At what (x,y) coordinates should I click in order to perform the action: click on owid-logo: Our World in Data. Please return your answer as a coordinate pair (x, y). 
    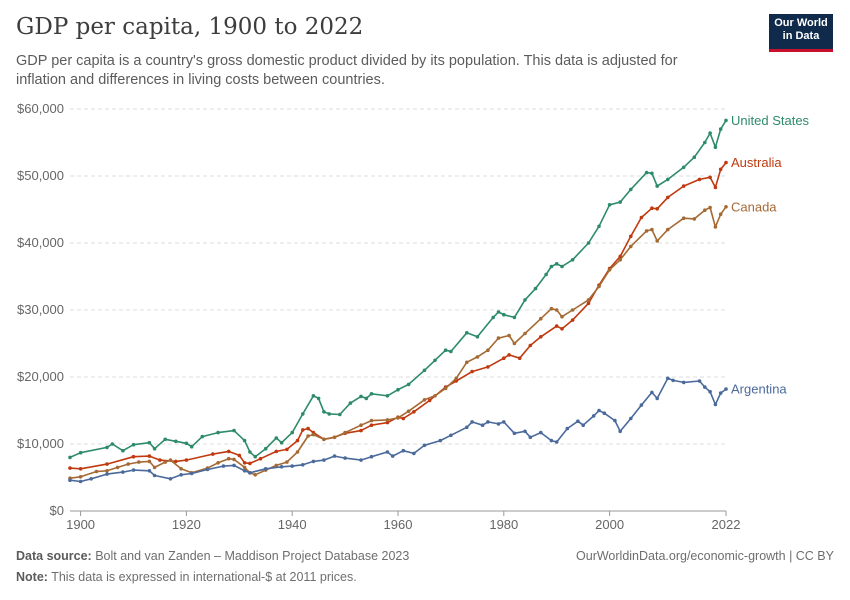
    Looking at the image, I should click on (801, 33).